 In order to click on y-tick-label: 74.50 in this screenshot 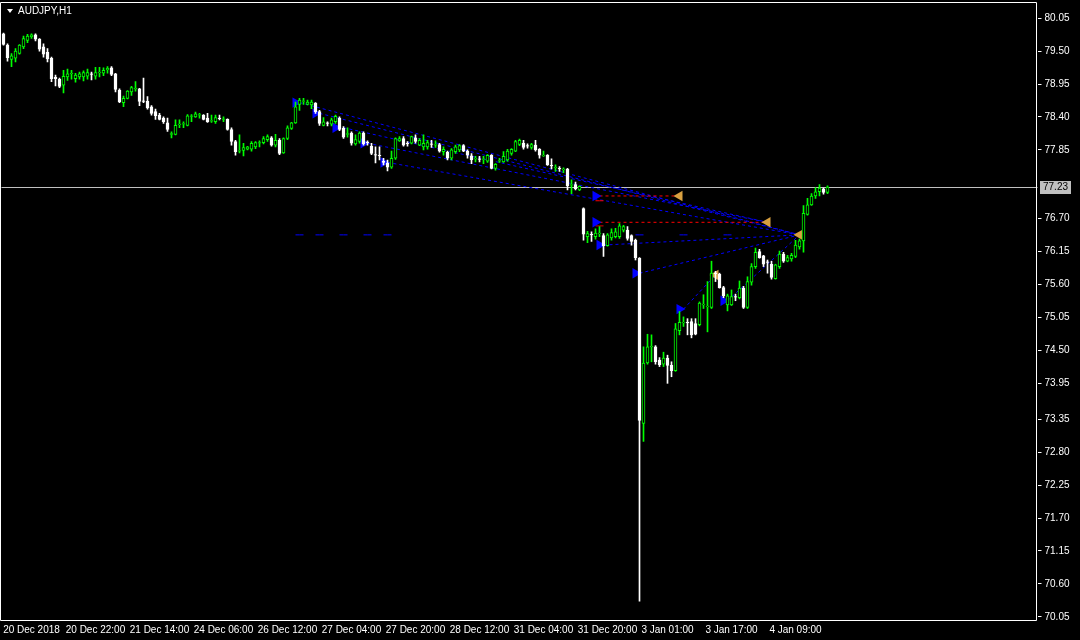, I will do `click(1057, 350)`.